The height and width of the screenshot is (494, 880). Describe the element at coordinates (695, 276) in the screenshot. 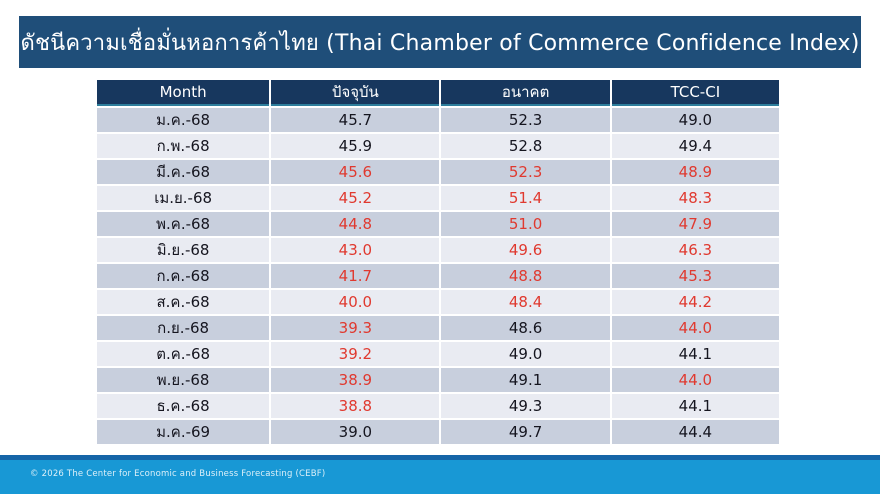

I see `value-cell: 45.3` at that location.